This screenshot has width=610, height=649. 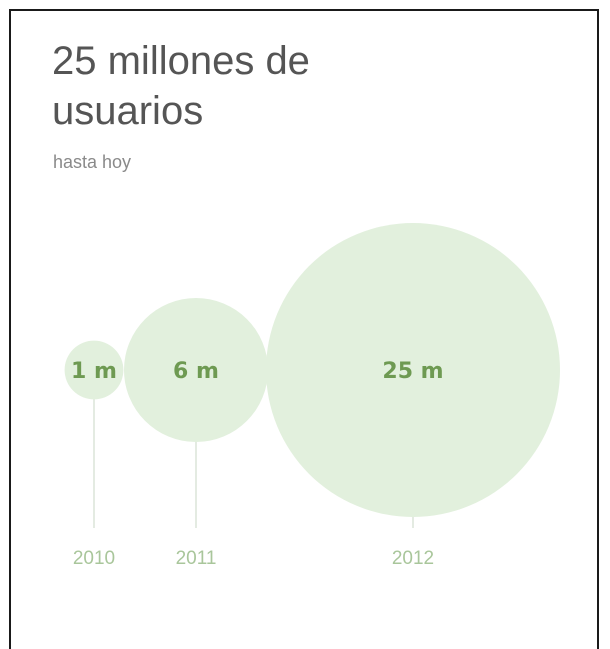 I want to click on year-label-2012: 2012, so click(x=413, y=558).